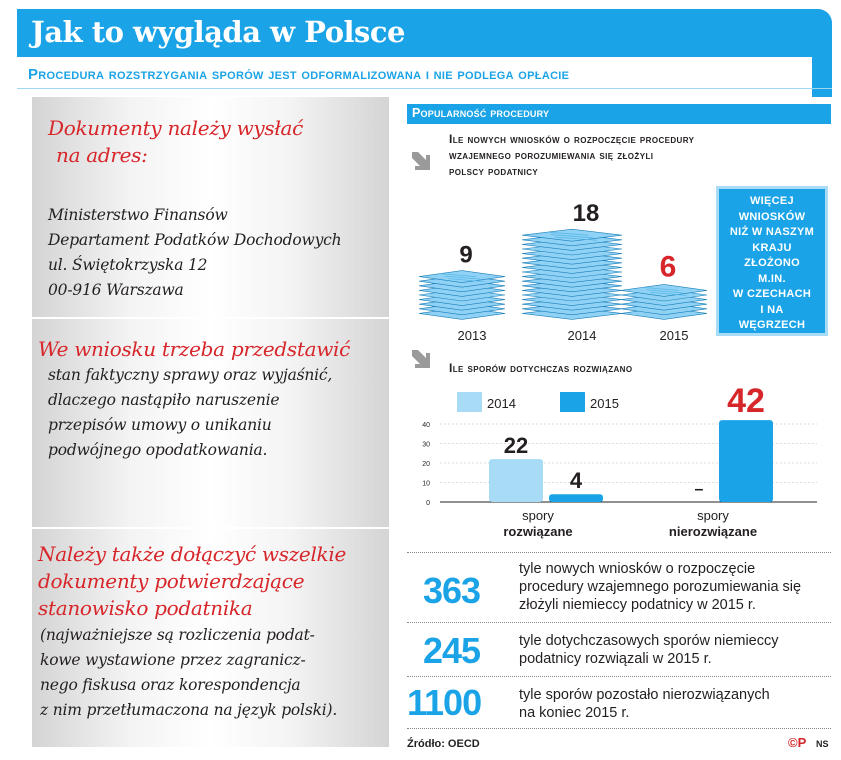  I want to click on request-heading-line: We wniosku trzeba przedstawić, so click(194, 349).